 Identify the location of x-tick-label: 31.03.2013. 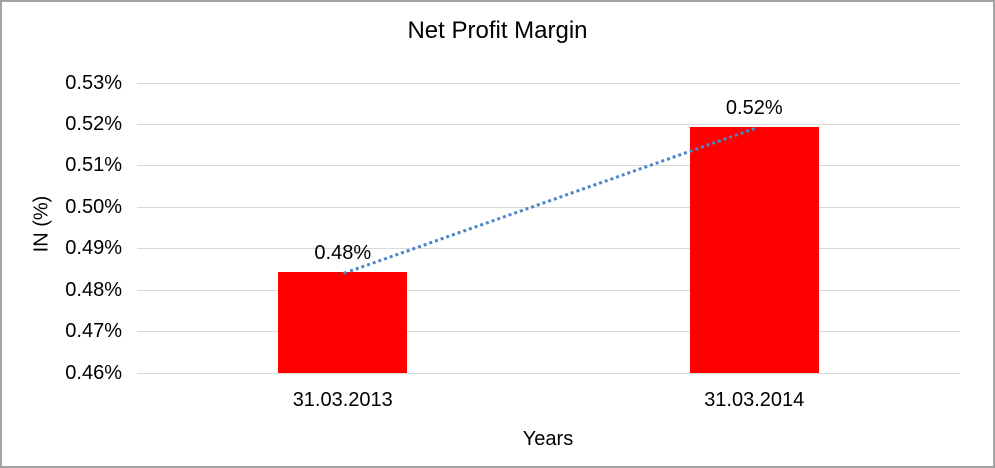
(342, 400).